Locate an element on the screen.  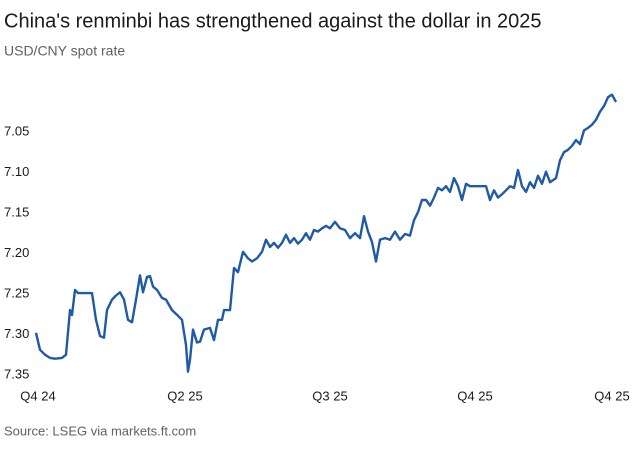
y-tick-label: 7.15 is located at coordinates (16, 211).